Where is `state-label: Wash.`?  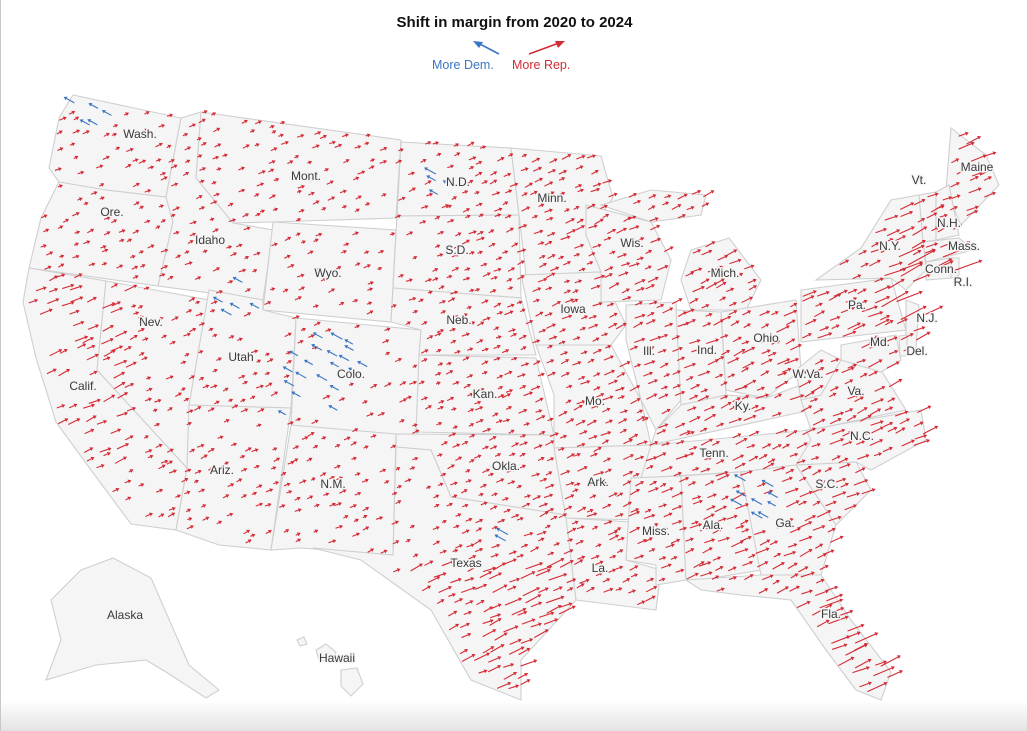 state-label: Wash. is located at coordinates (140, 134).